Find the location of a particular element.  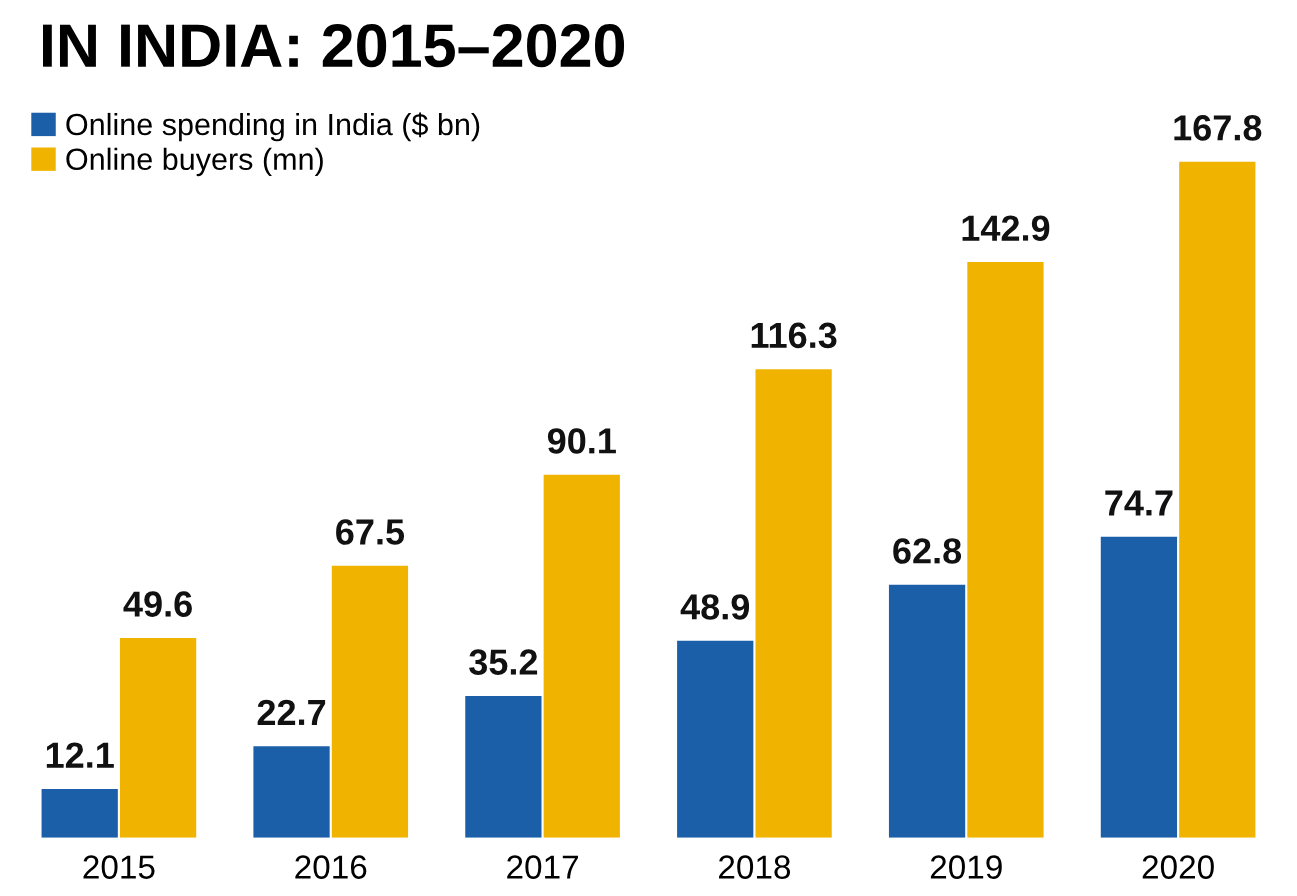

legend-label: Online buyers (mn) is located at coordinates (194, 162).